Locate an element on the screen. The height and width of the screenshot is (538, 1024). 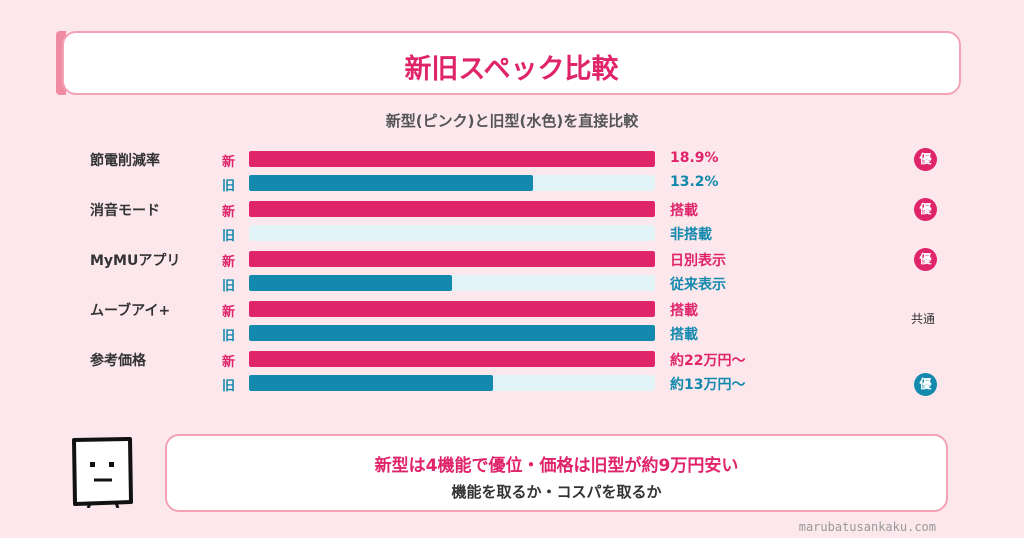
category-label: 消音モード is located at coordinates (125, 211).